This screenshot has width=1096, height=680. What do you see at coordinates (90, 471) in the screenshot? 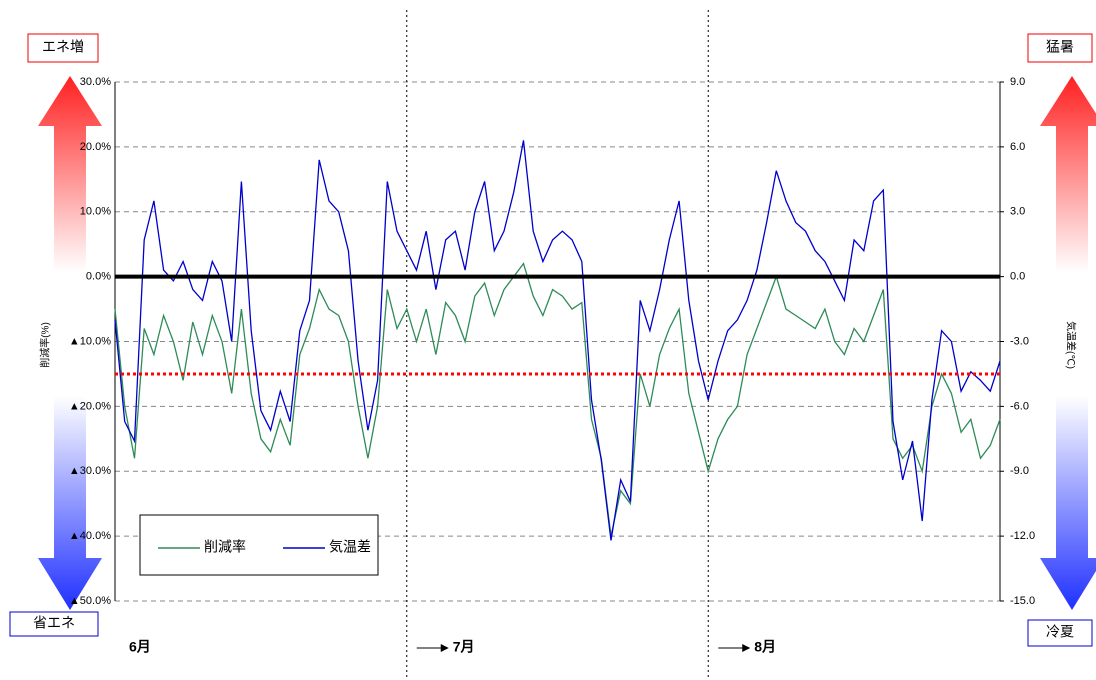
I see `y-tick-label: ▲30.0%` at bounding box center [90, 471].